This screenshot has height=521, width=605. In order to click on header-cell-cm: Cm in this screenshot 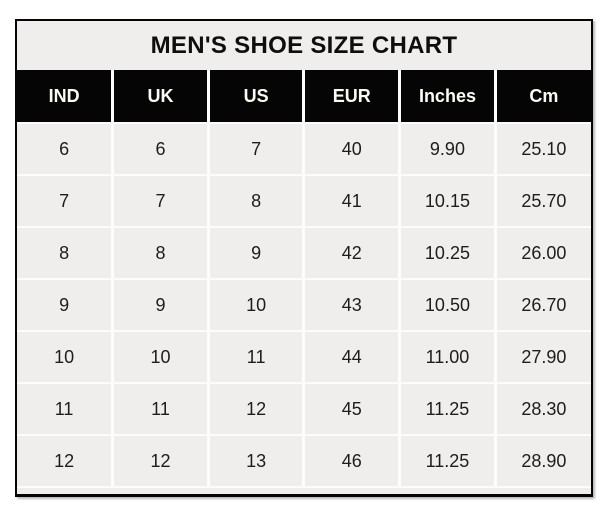, I will do `click(542, 96)`.